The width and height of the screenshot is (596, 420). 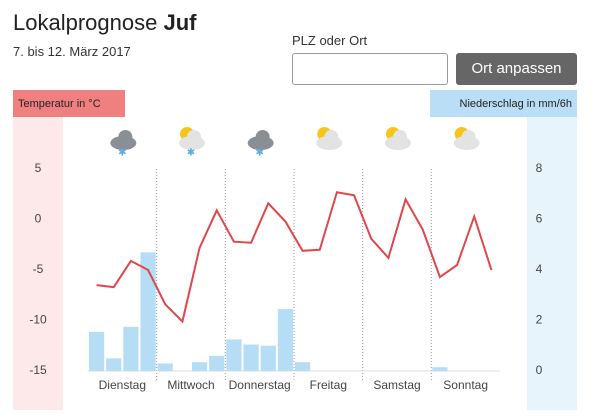 I want to click on y2-axis-label: Niederschlag in mm/6h, so click(x=516, y=104).